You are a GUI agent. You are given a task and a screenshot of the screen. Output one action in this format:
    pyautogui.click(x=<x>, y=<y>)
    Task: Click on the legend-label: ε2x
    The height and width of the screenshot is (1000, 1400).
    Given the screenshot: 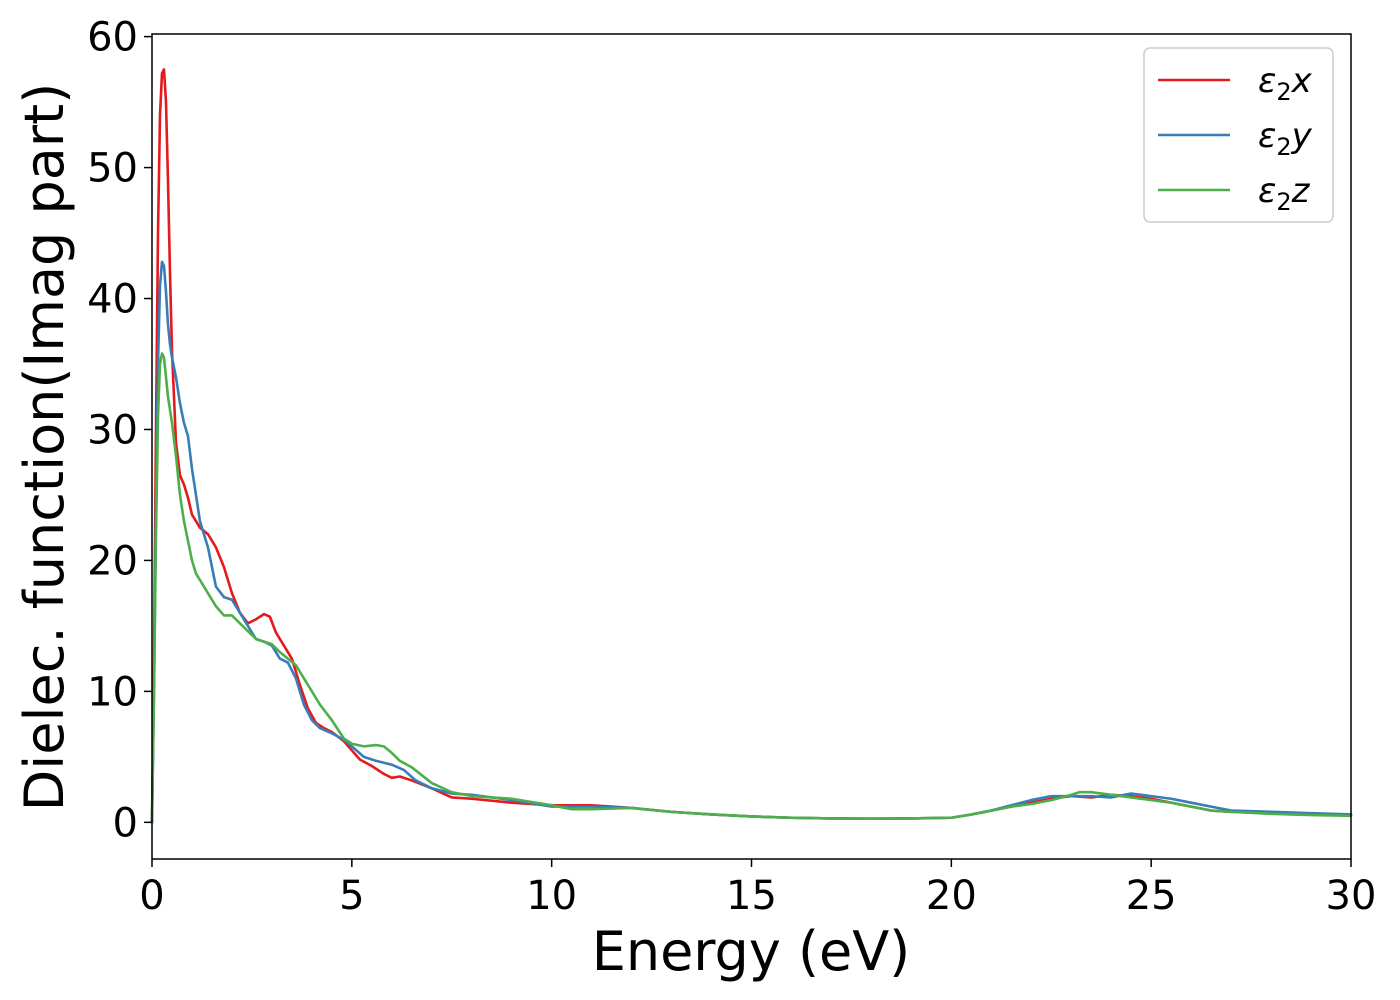 What is the action you would take?
    pyautogui.click(x=1285, y=83)
    